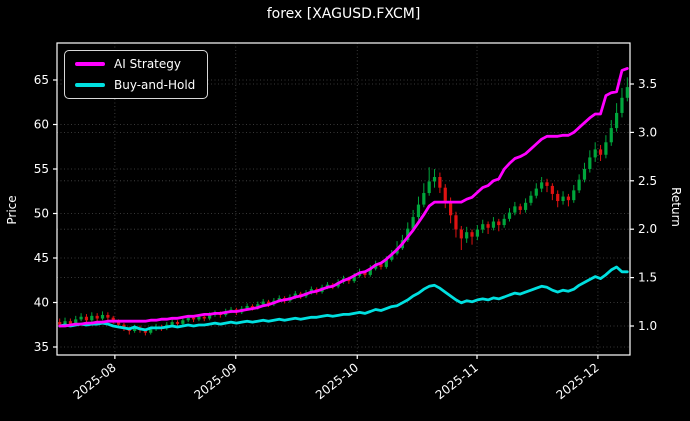 The height and width of the screenshot is (421, 690). What do you see at coordinates (215, 381) in the screenshot?
I see `tick-label: 2025-09` at bounding box center [215, 381].